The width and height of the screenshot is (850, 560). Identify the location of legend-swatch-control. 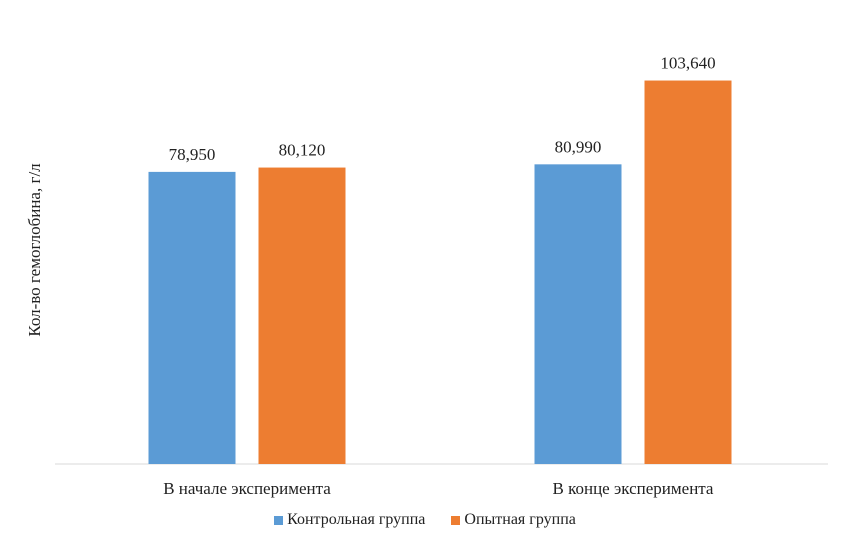
(279, 520).